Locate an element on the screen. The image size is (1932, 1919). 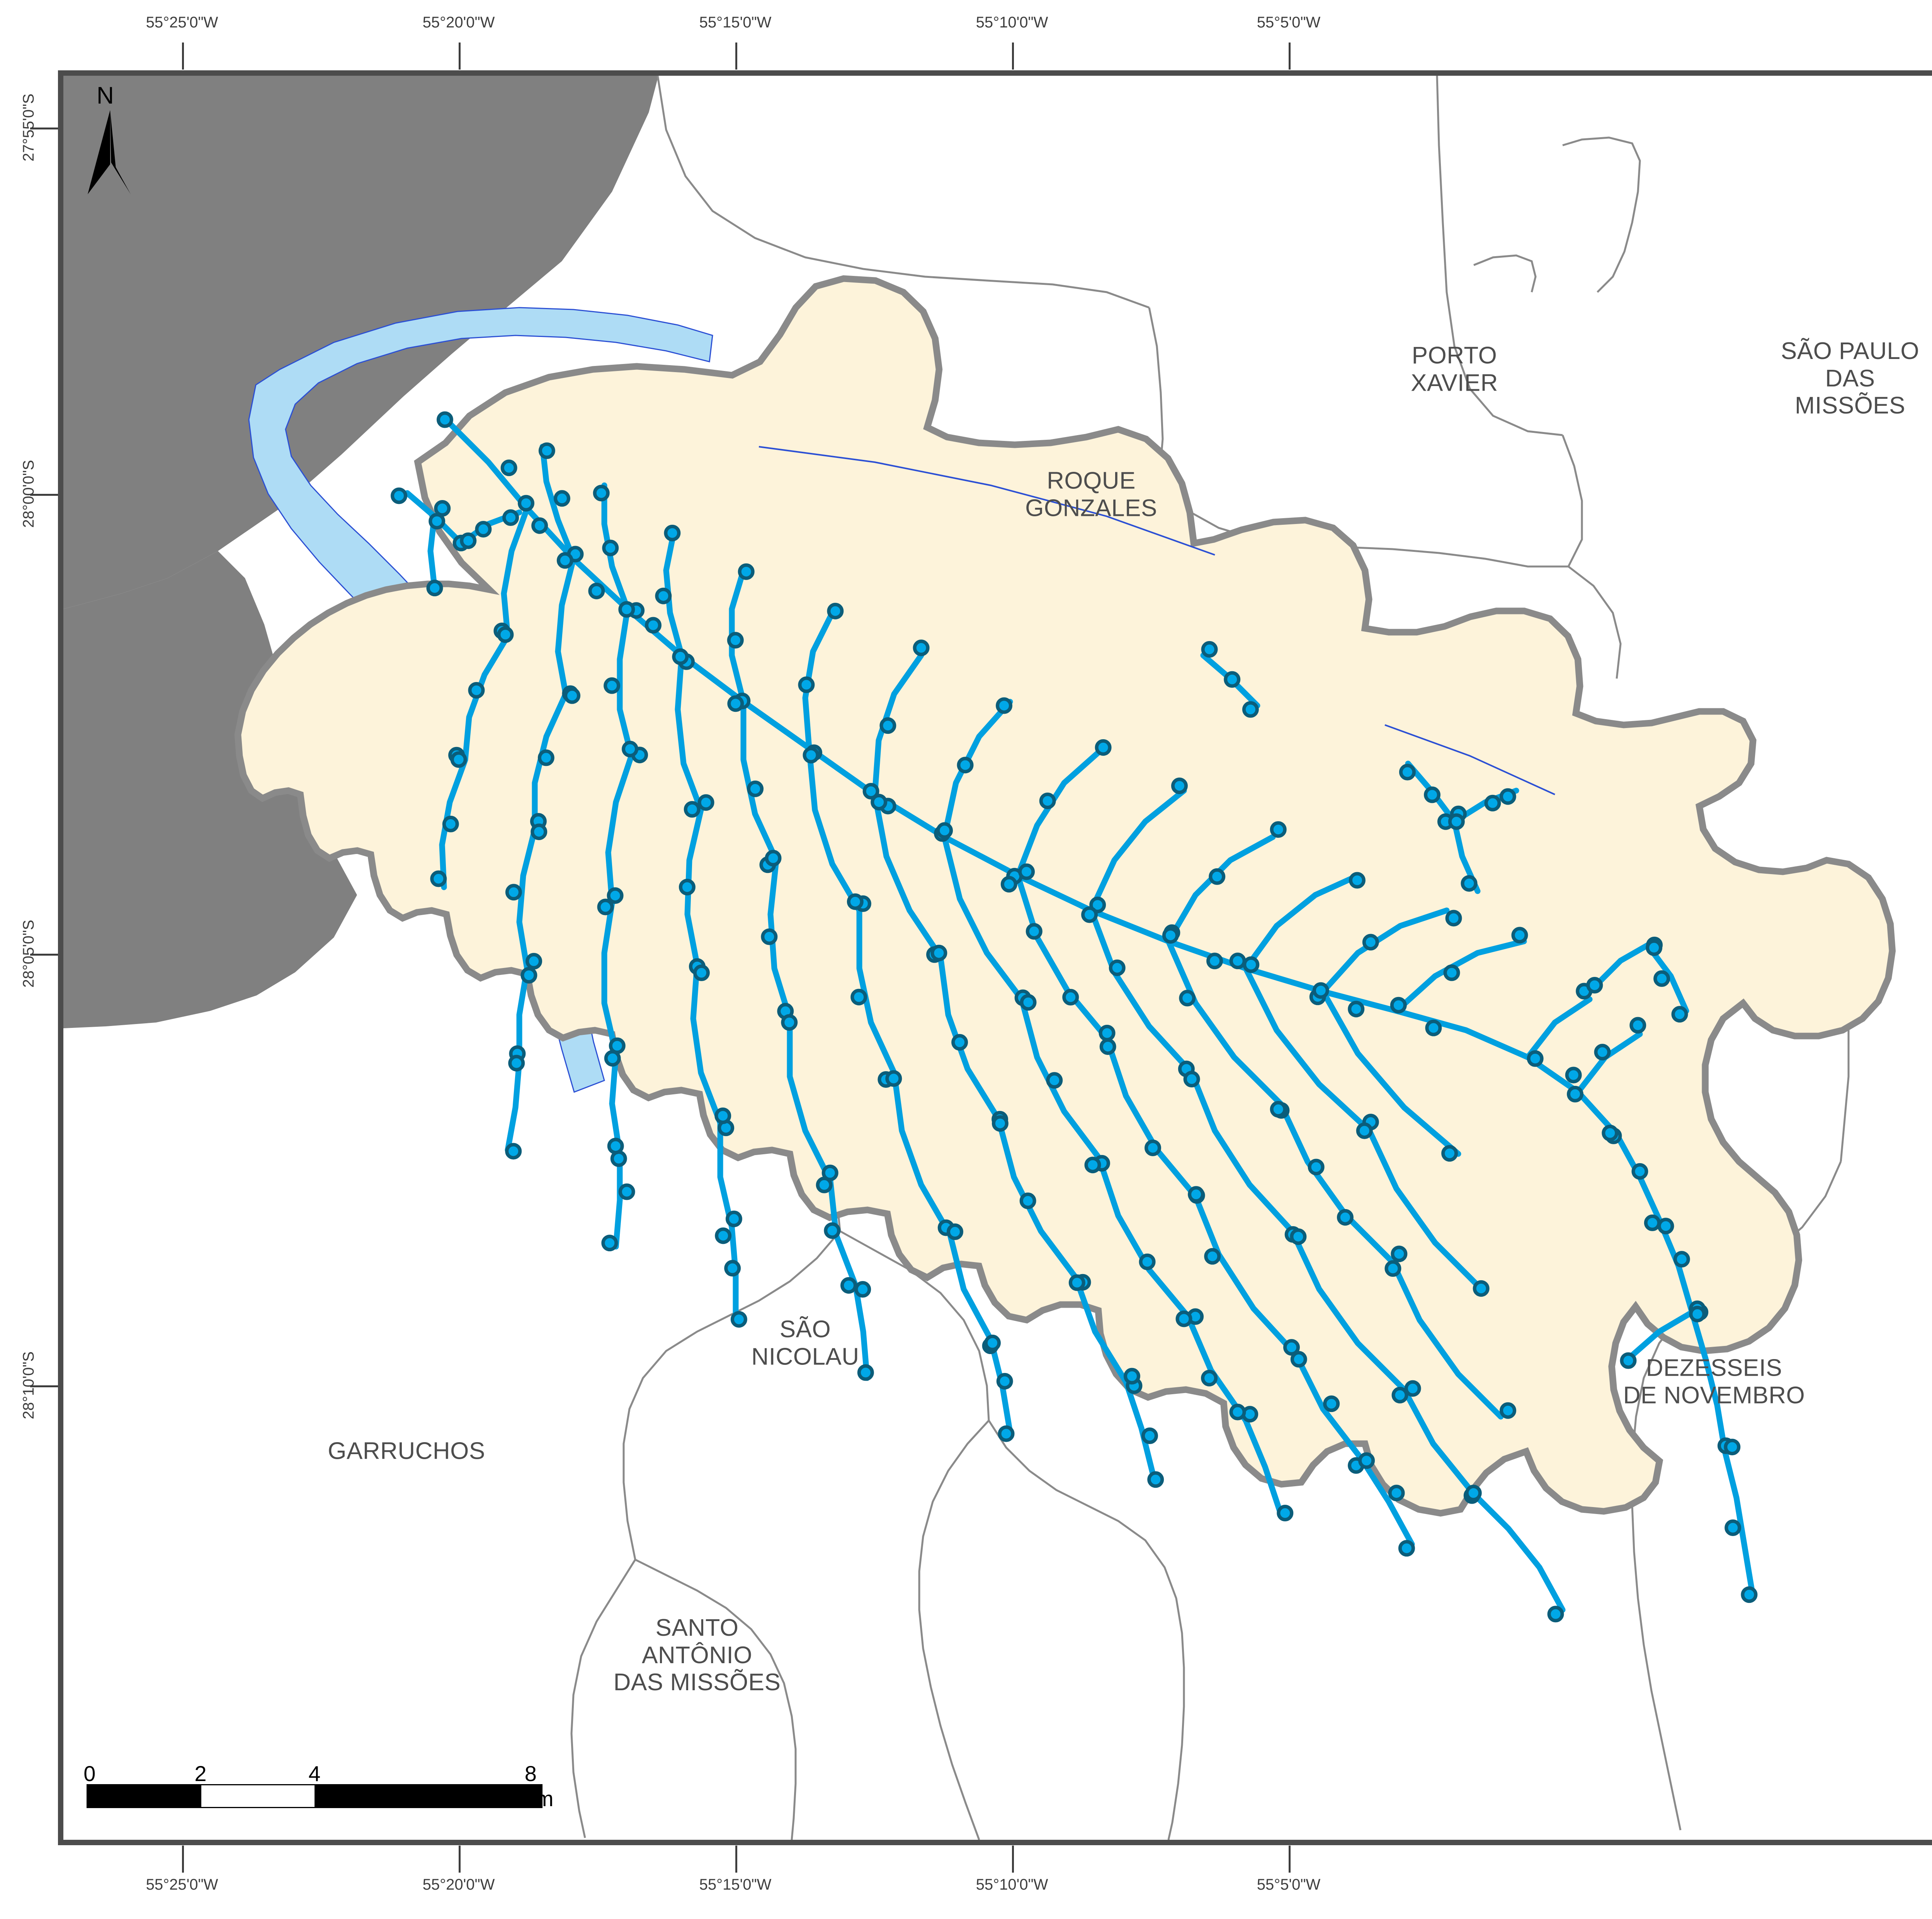
scale-bar-graphic is located at coordinates (315, 1796).